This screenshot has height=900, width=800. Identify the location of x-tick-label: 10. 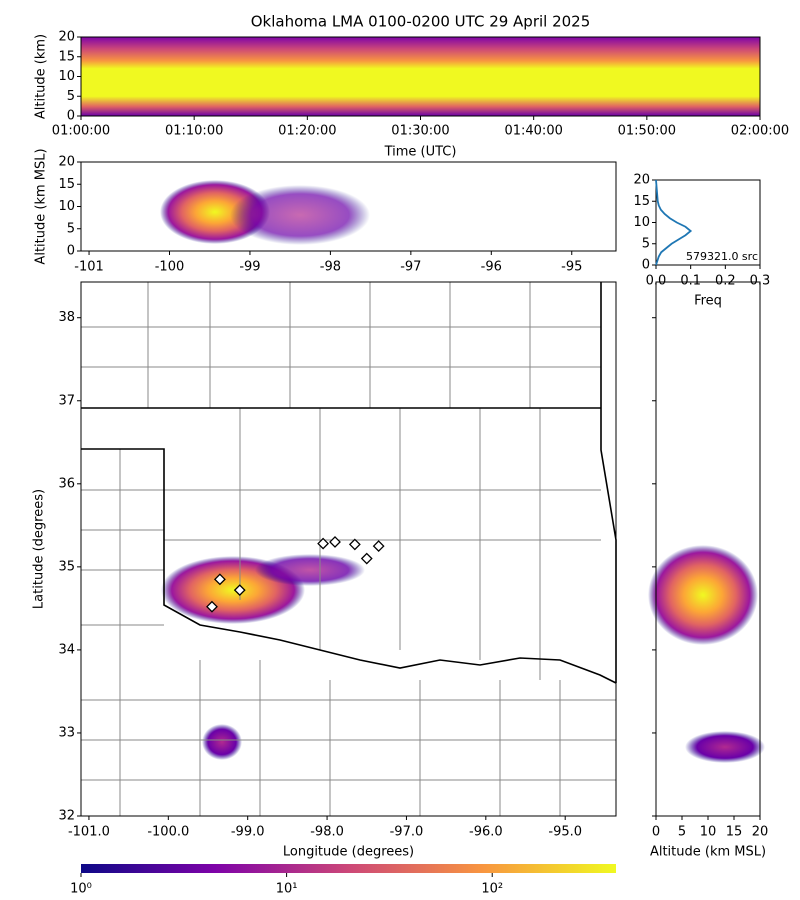
(708, 832).